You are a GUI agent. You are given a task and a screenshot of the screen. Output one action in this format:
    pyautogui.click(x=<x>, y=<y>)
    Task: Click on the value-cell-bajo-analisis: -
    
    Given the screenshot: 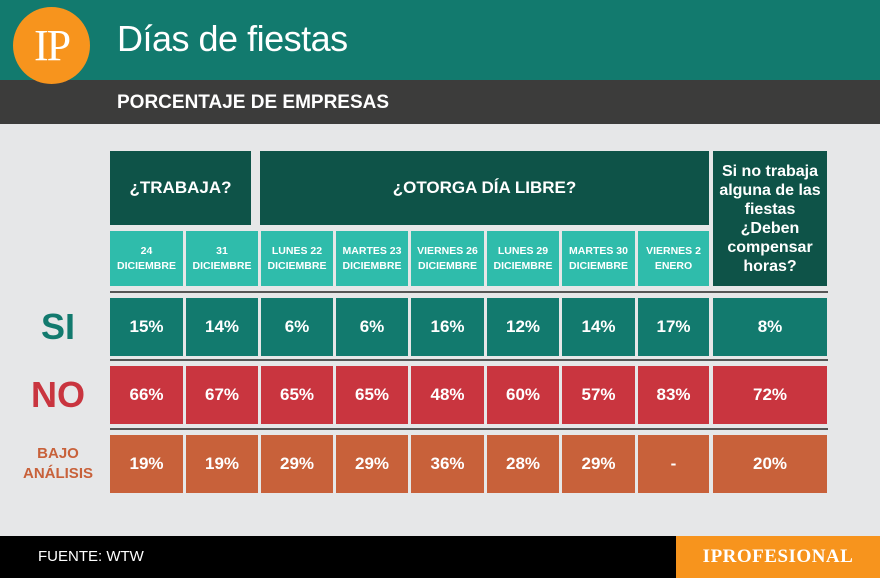 What is the action you would take?
    pyautogui.click(x=673, y=464)
    